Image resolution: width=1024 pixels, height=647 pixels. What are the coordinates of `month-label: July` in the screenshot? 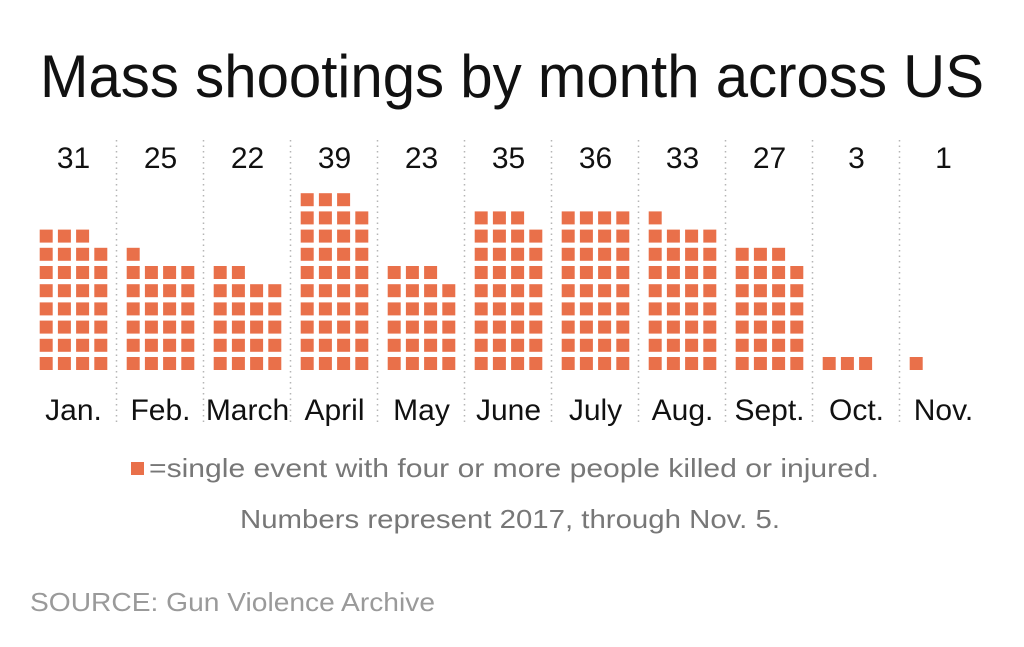 It's located at (595, 410).